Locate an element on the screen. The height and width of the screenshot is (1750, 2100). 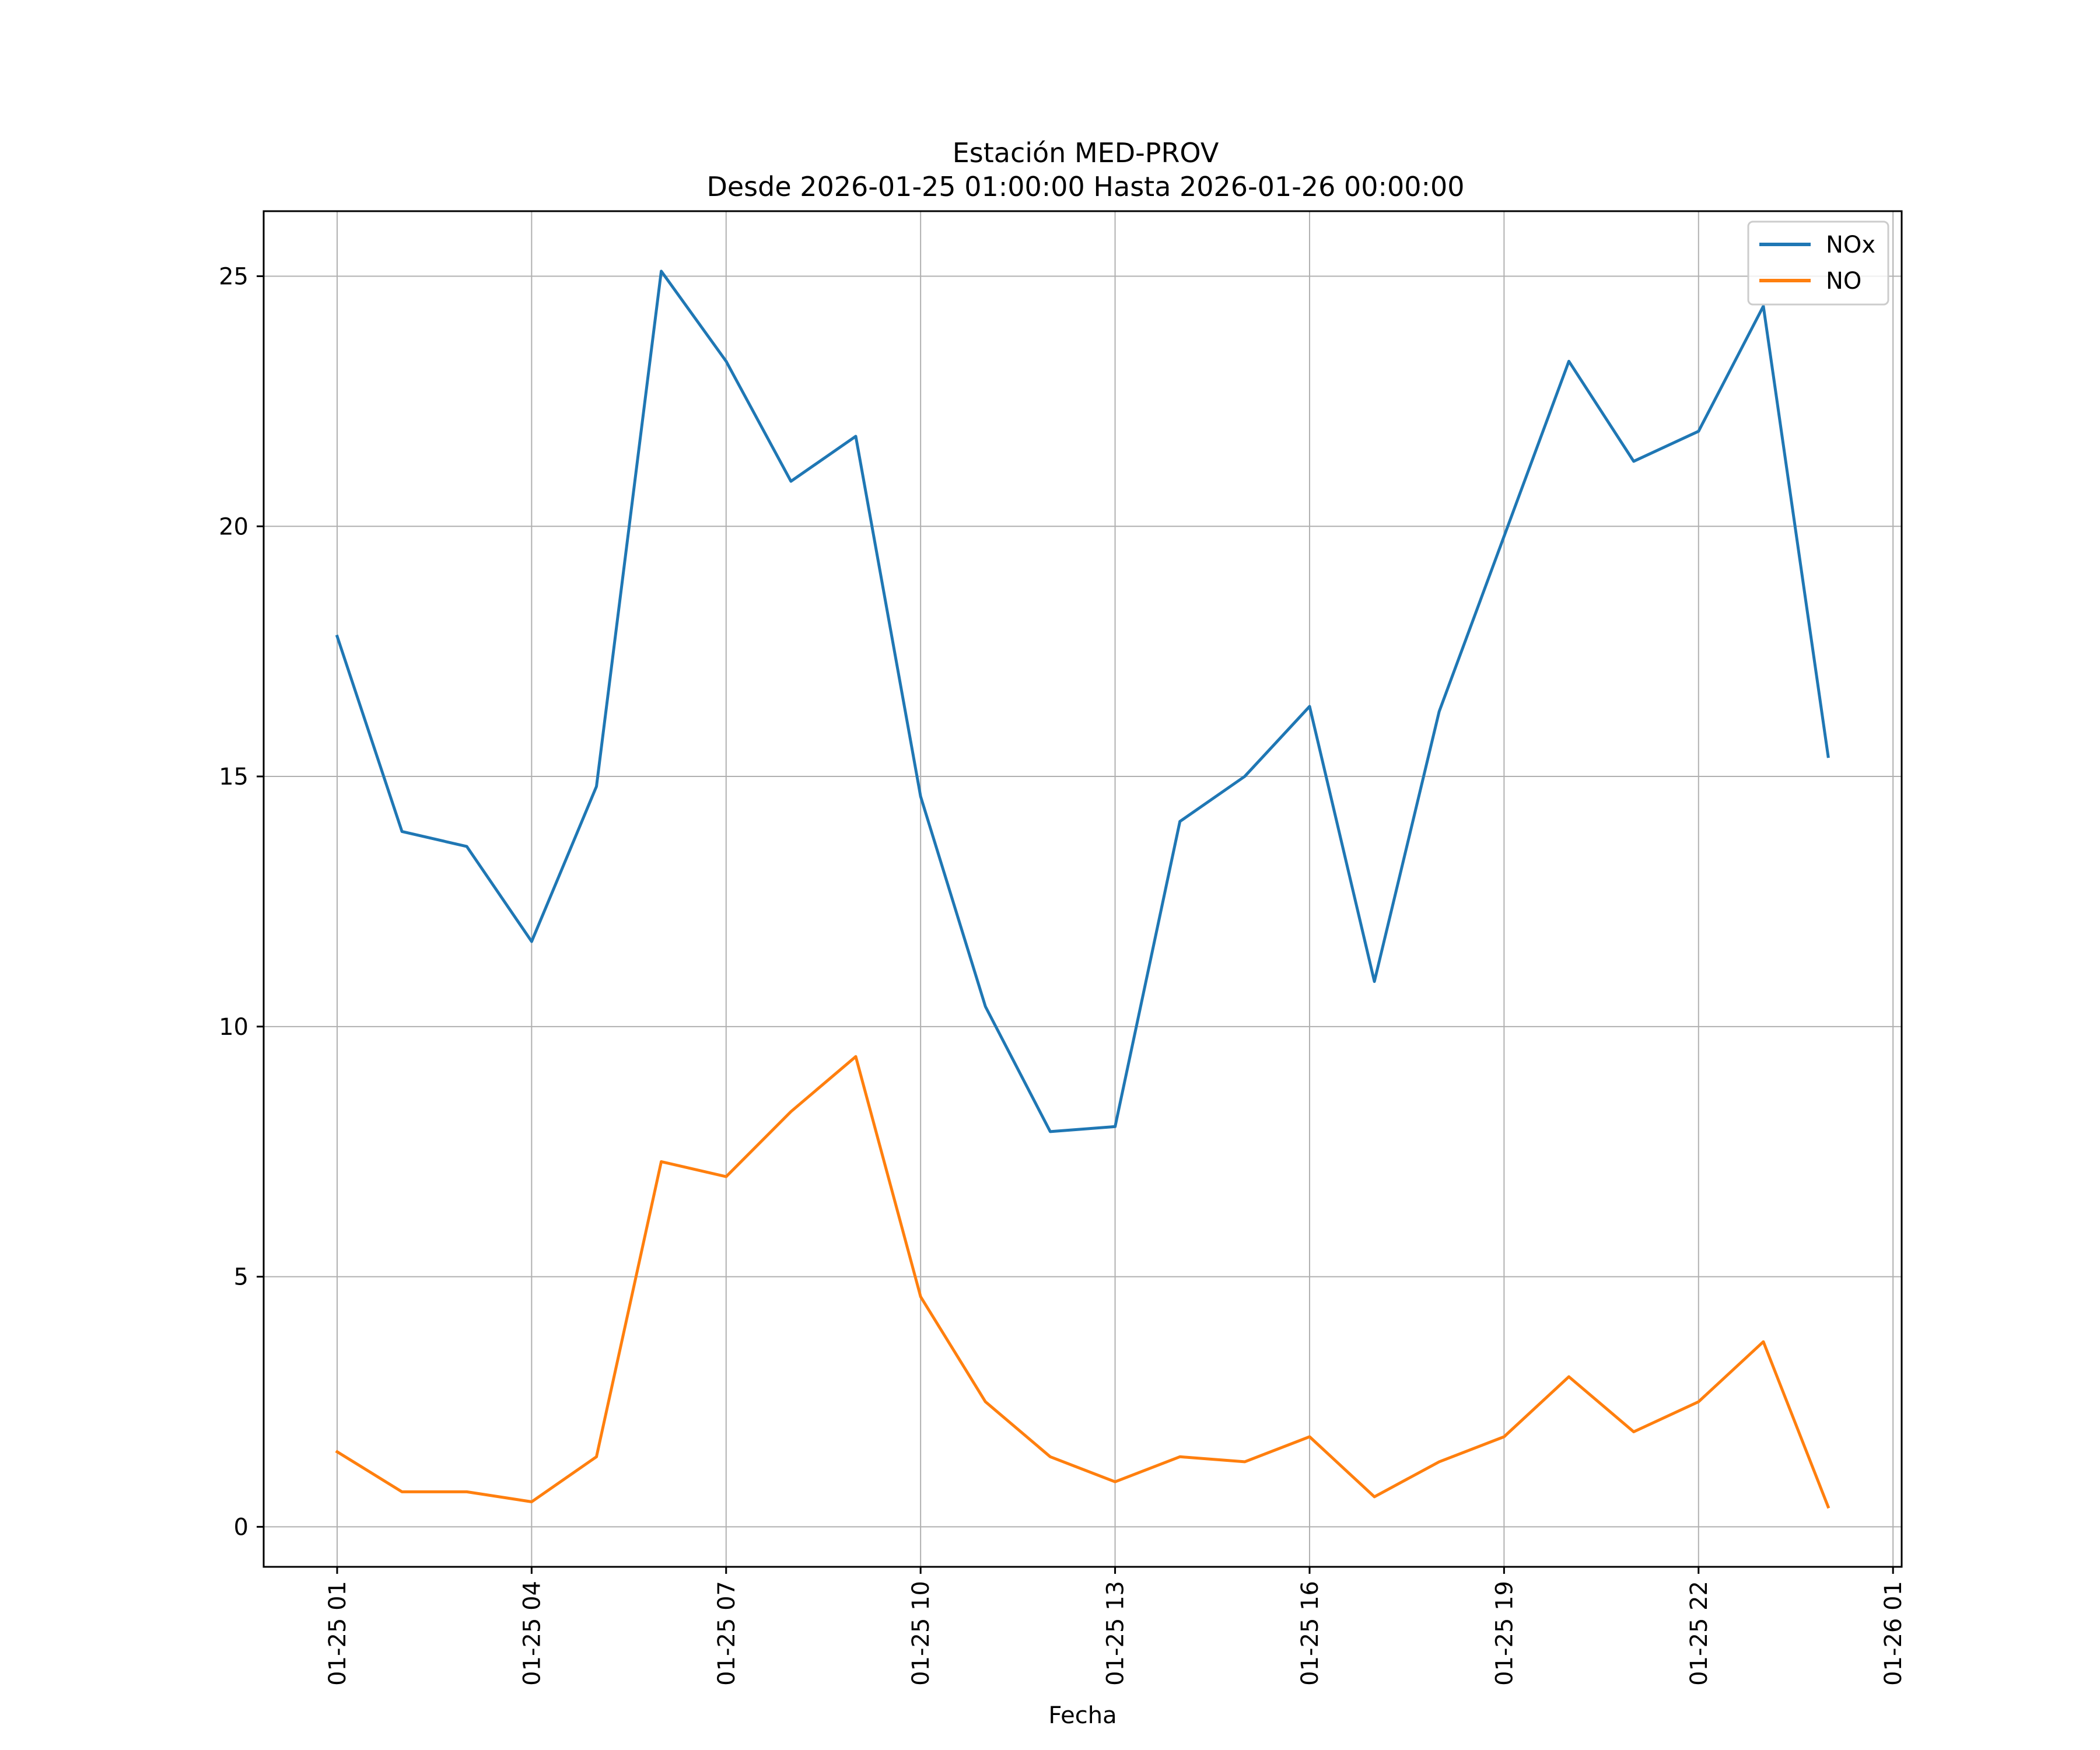
legend-frame is located at coordinates (1818, 263).